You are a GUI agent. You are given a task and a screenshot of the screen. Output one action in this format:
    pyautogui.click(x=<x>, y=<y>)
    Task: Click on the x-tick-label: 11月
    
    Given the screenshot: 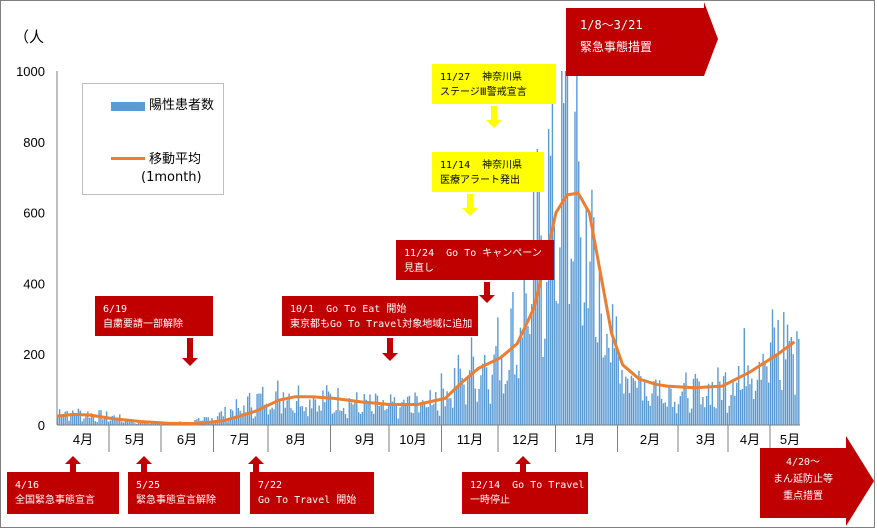 What is the action you would take?
    pyautogui.click(x=470, y=439)
    